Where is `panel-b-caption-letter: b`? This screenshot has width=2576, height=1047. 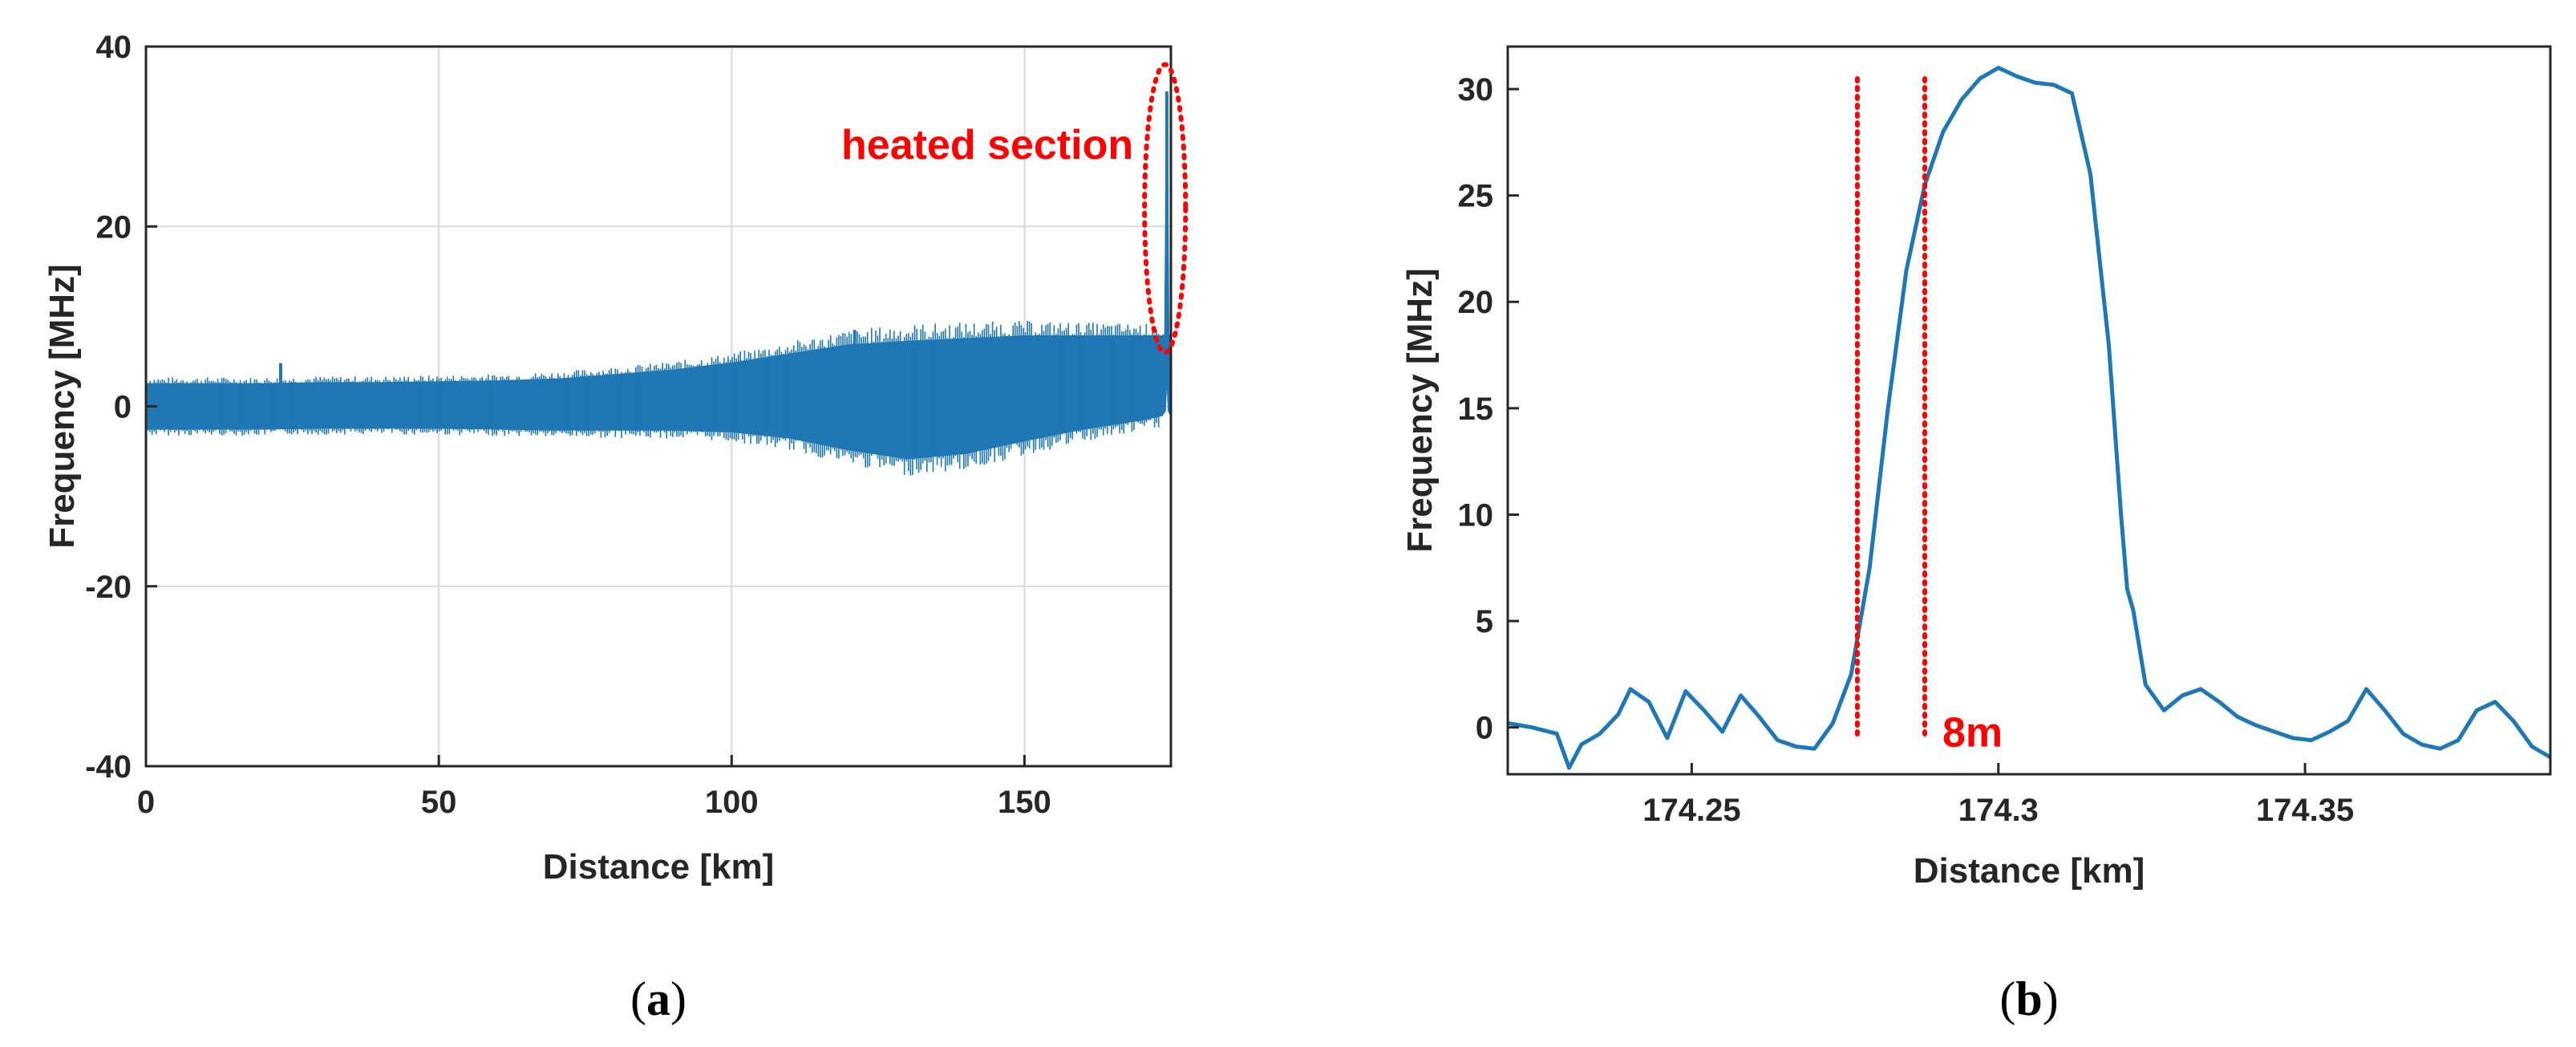 panel-b-caption-letter: b is located at coordinates (2029, 998).